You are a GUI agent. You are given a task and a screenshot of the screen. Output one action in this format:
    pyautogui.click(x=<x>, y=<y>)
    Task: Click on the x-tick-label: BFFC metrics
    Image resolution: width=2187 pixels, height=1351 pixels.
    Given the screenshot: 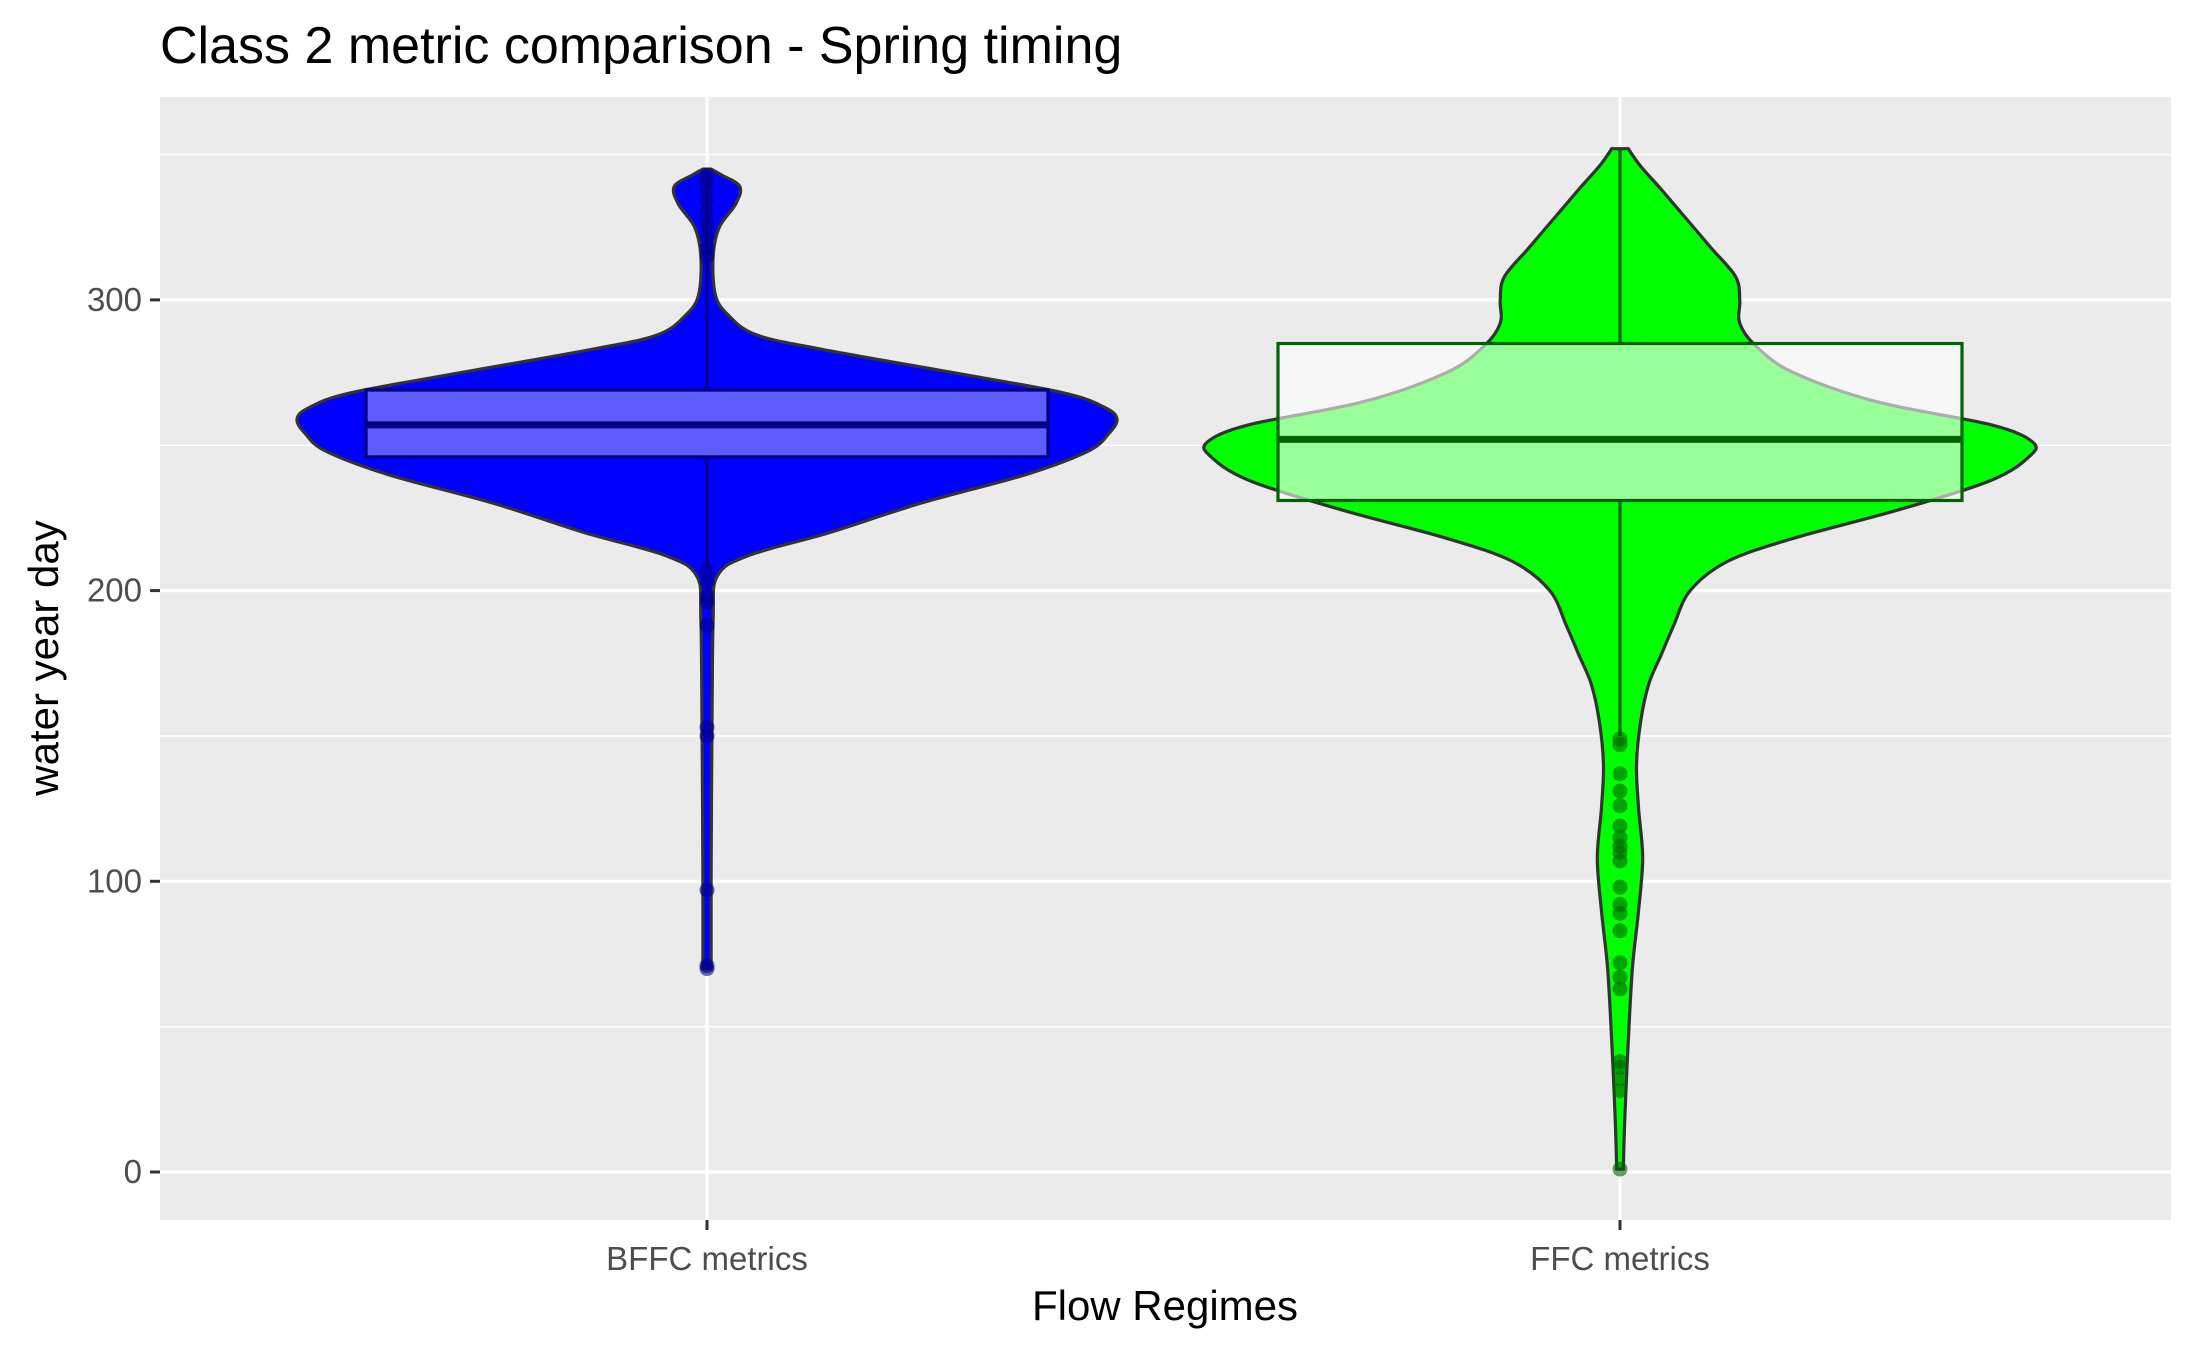 What is the action you would take?
    pyautogui.click(x=707, y=1258)
    